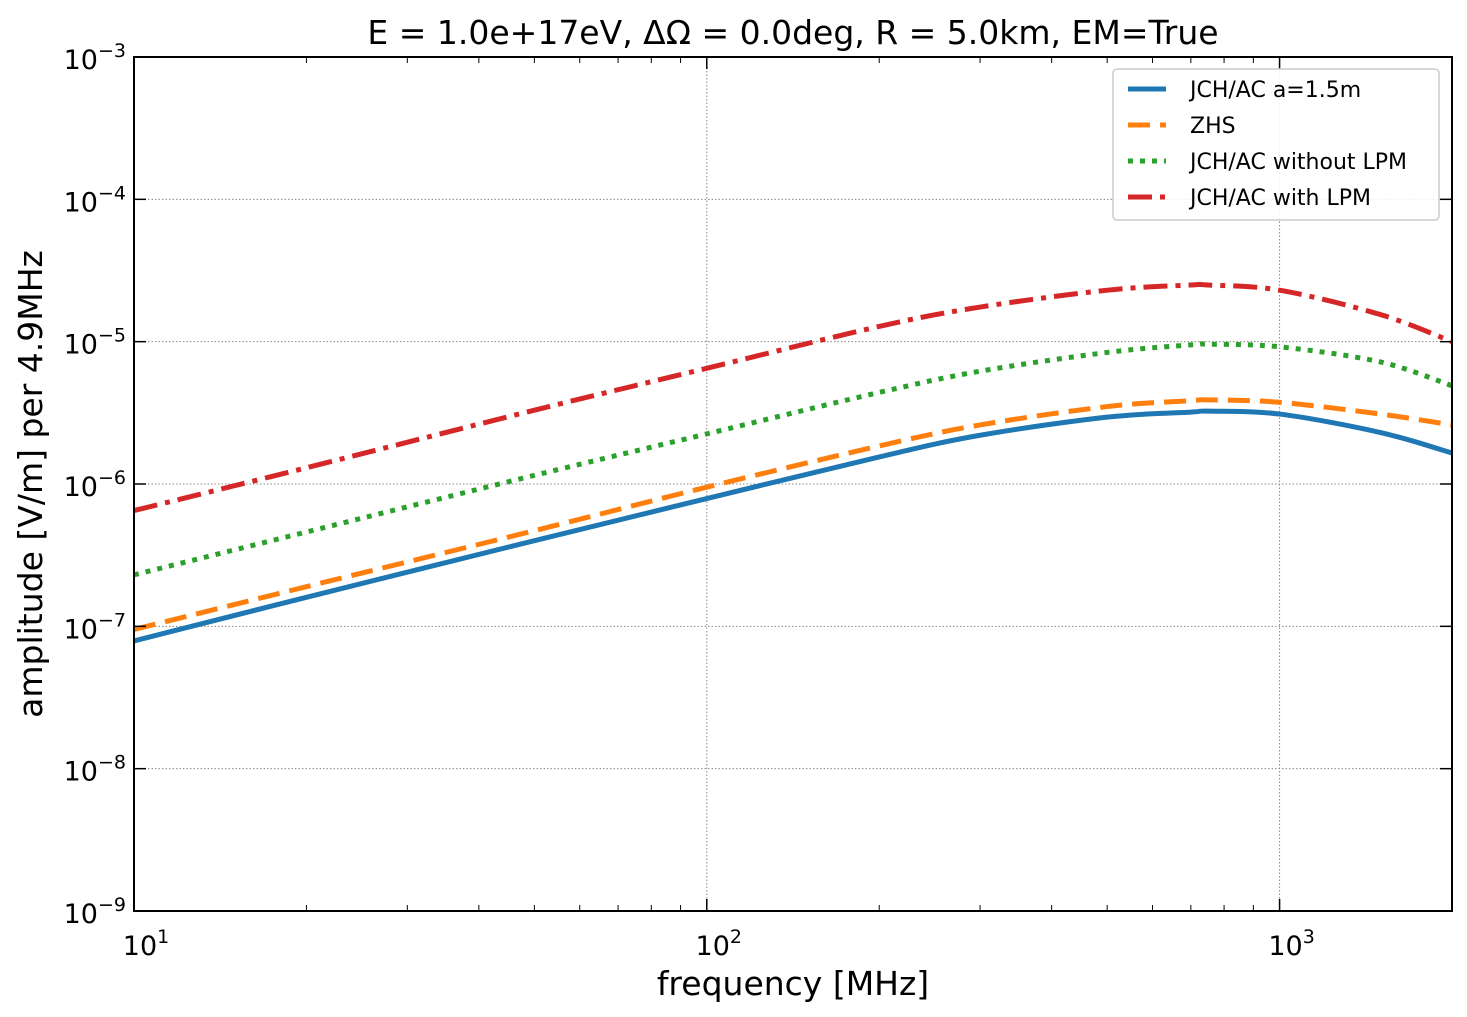  I want to click on y-axis-label: amplitude [V/m] per 4.9MHz, so click(30, 484).